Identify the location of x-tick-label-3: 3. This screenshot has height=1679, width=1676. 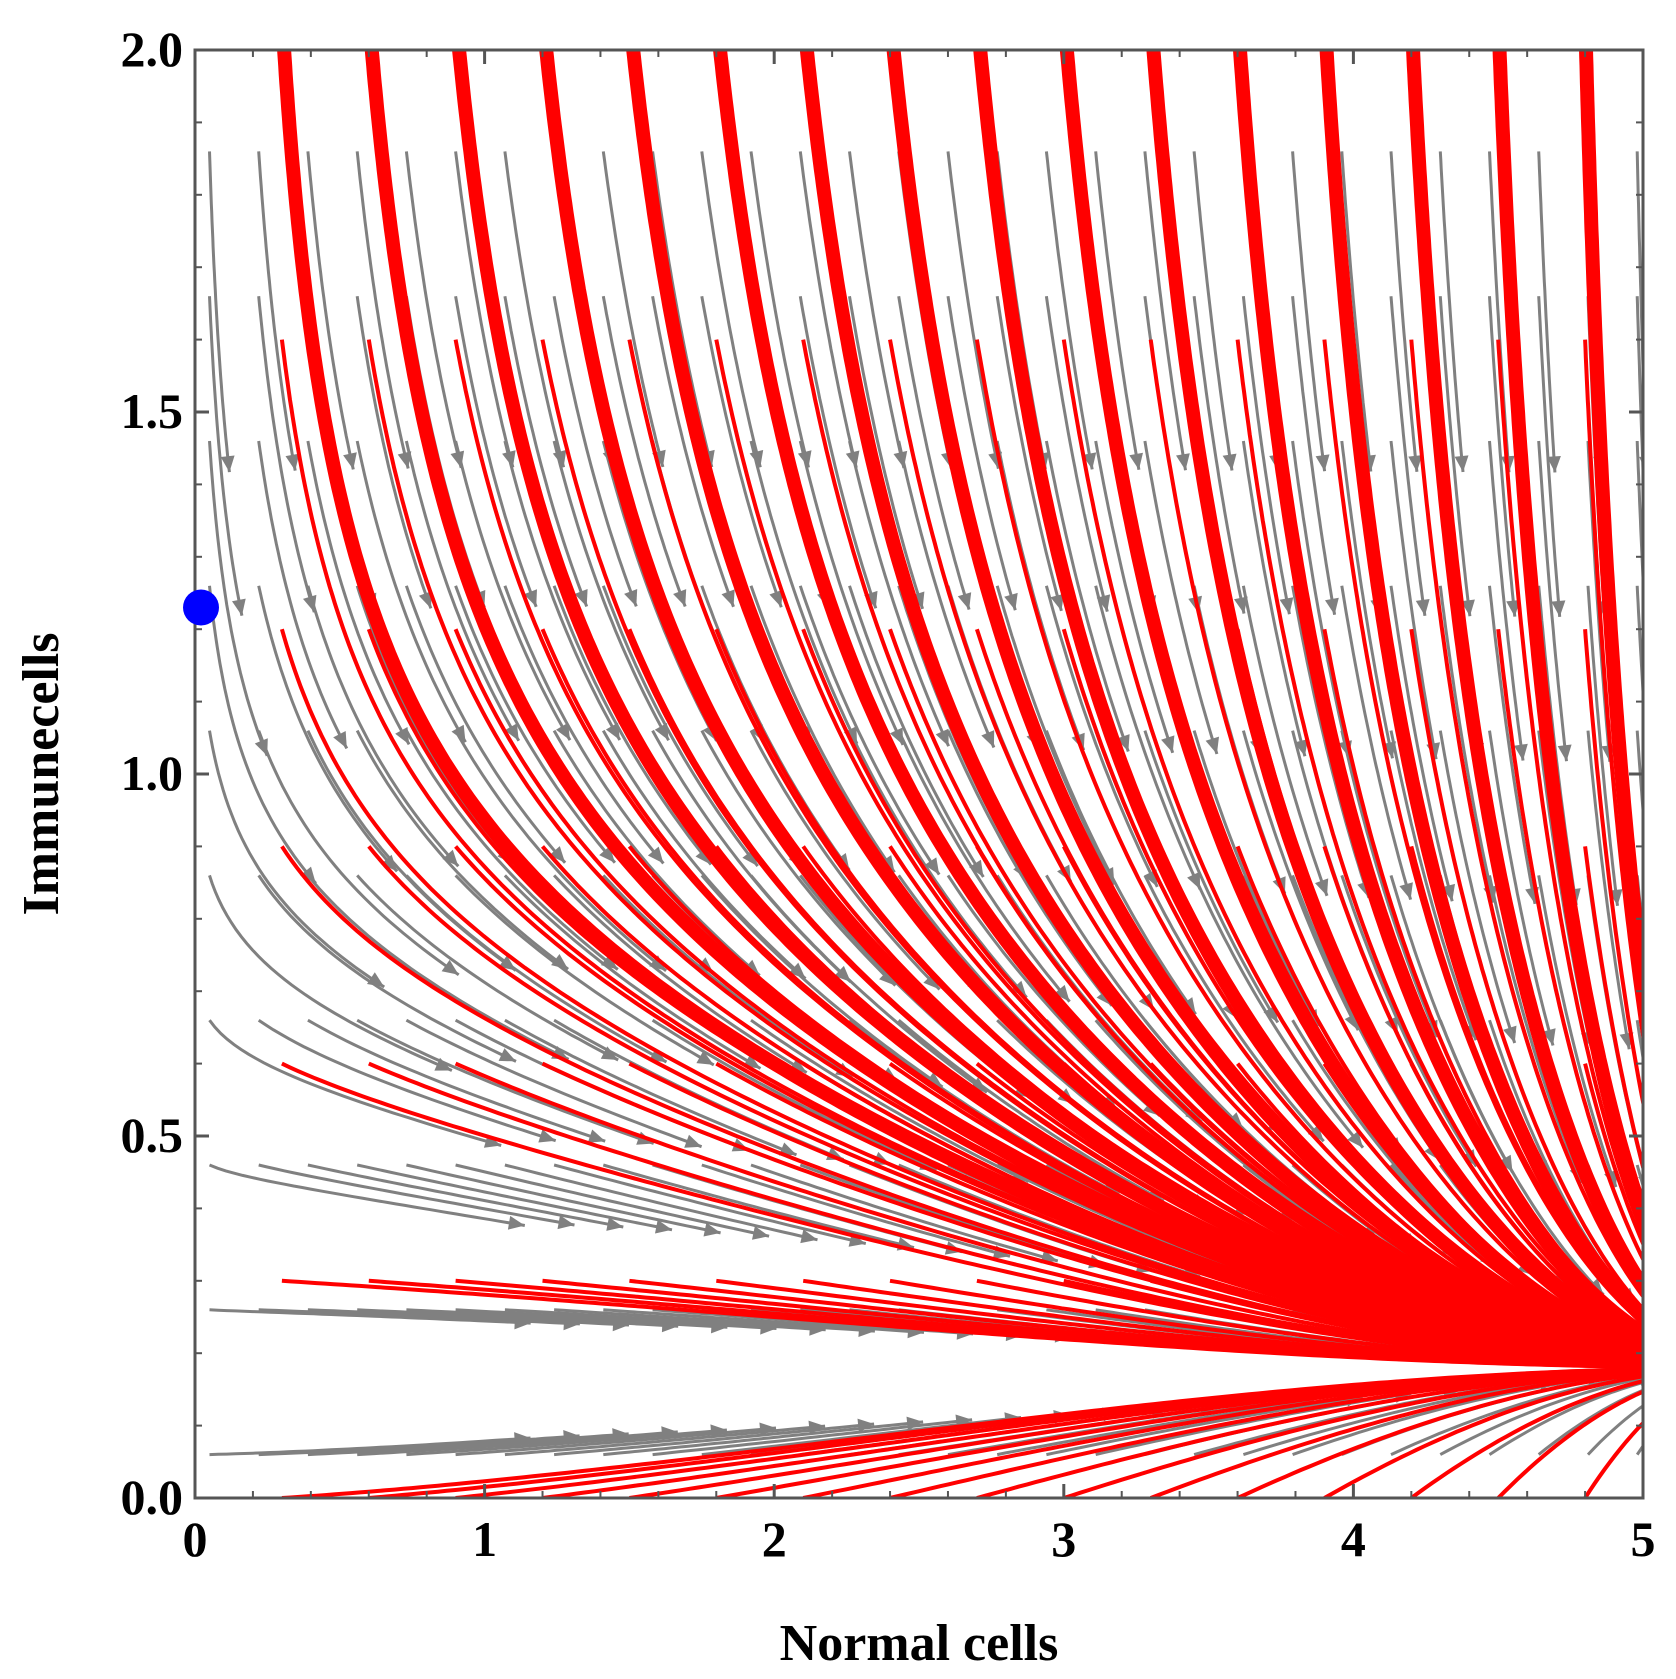
(1063, 1539).